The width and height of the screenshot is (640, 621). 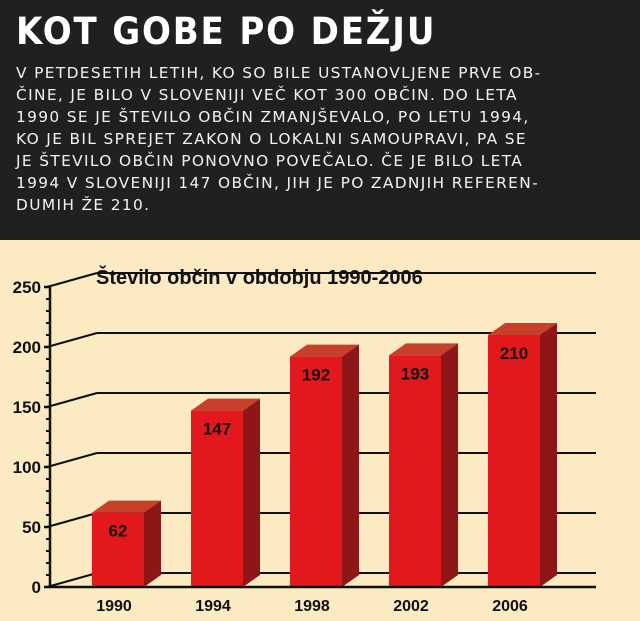 I want to click on y-tick-label: 250, so click(x=27, y=287).